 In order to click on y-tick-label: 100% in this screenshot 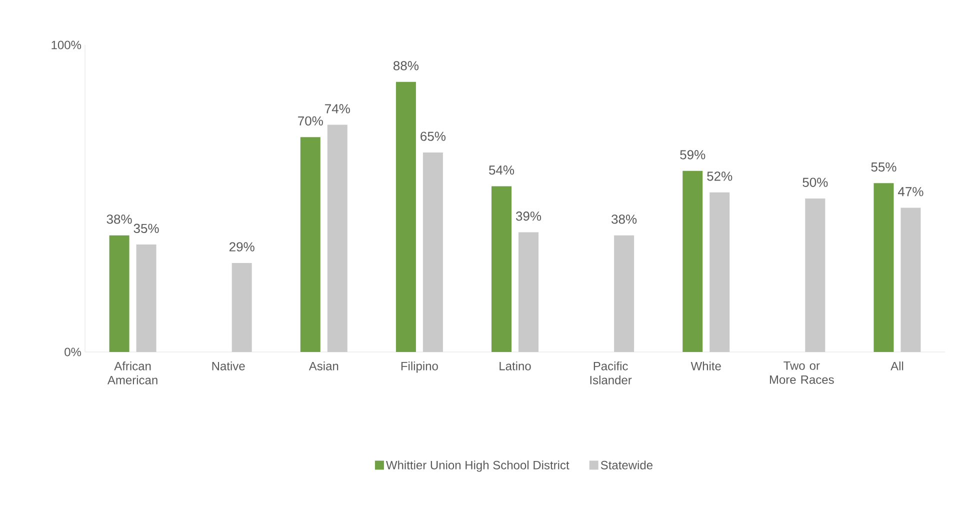, I will do `click(67, 45)`.